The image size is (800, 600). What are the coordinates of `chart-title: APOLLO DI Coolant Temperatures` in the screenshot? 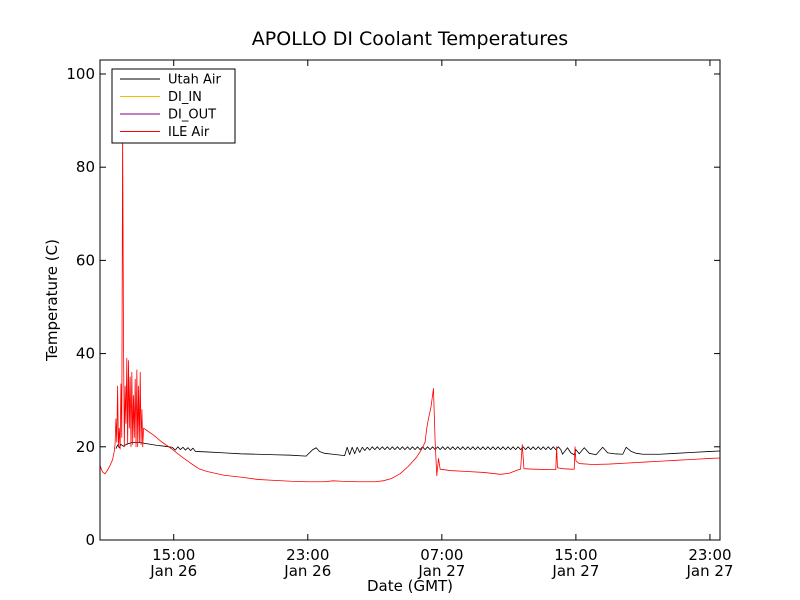 It's located at (410, 39).